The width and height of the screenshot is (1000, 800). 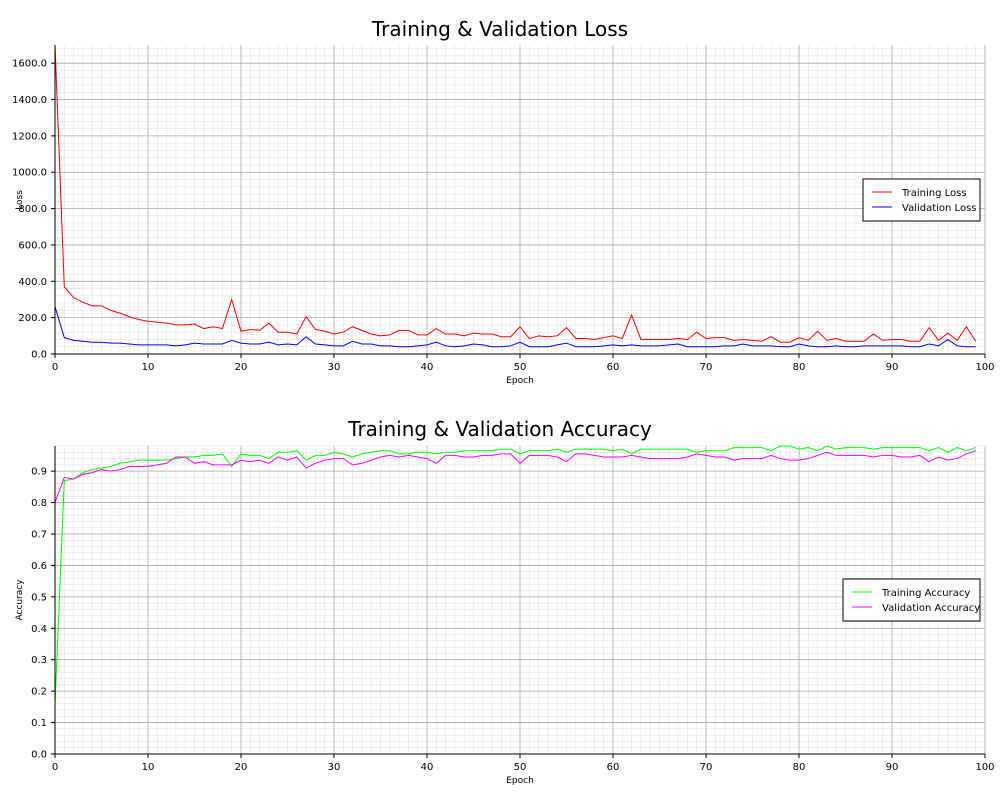 I want to click on legend-label-validation-loss: Validation Loss, so click(x=939, y=208).